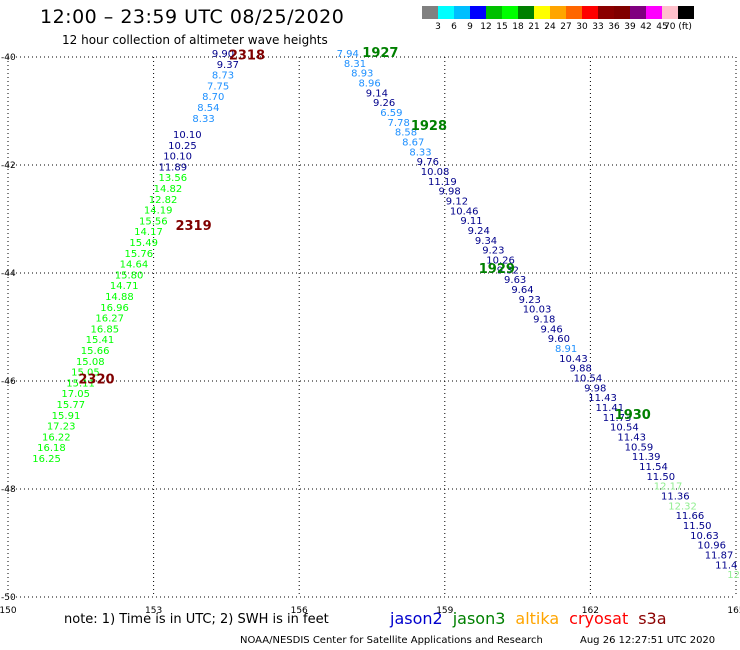  What do you see at coordinates (134, 265) in the screenshot?
I see `swh-label-jason3: 14.64` at bounding box center [134, 265].